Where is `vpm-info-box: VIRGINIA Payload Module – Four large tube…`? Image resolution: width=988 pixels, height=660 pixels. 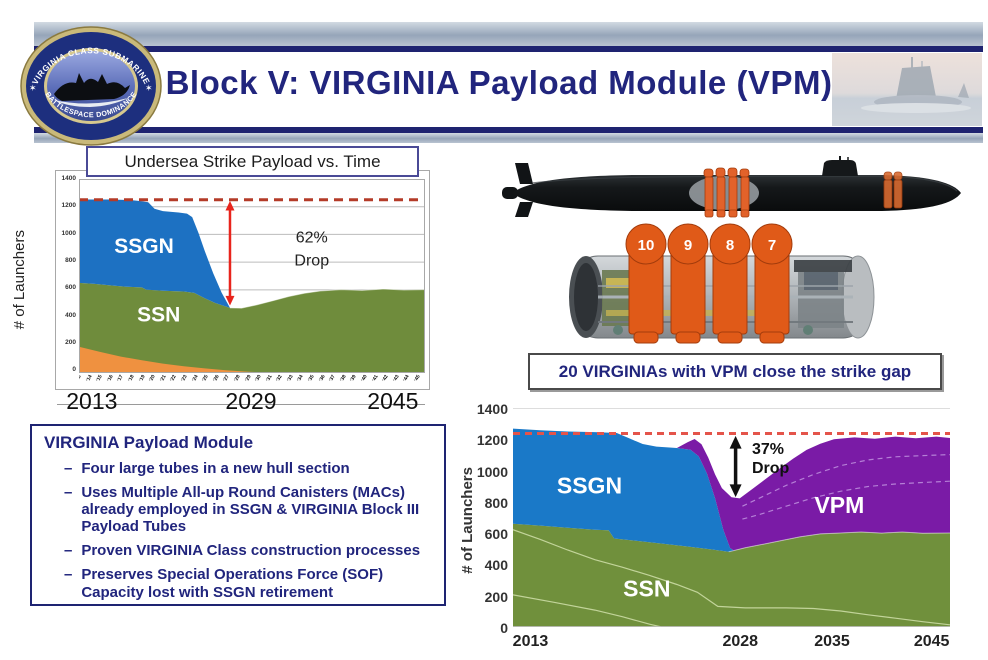 vpm-info-box: VIRGINIA Payload Module – Four large tube… is located at coordinates (238, 515).